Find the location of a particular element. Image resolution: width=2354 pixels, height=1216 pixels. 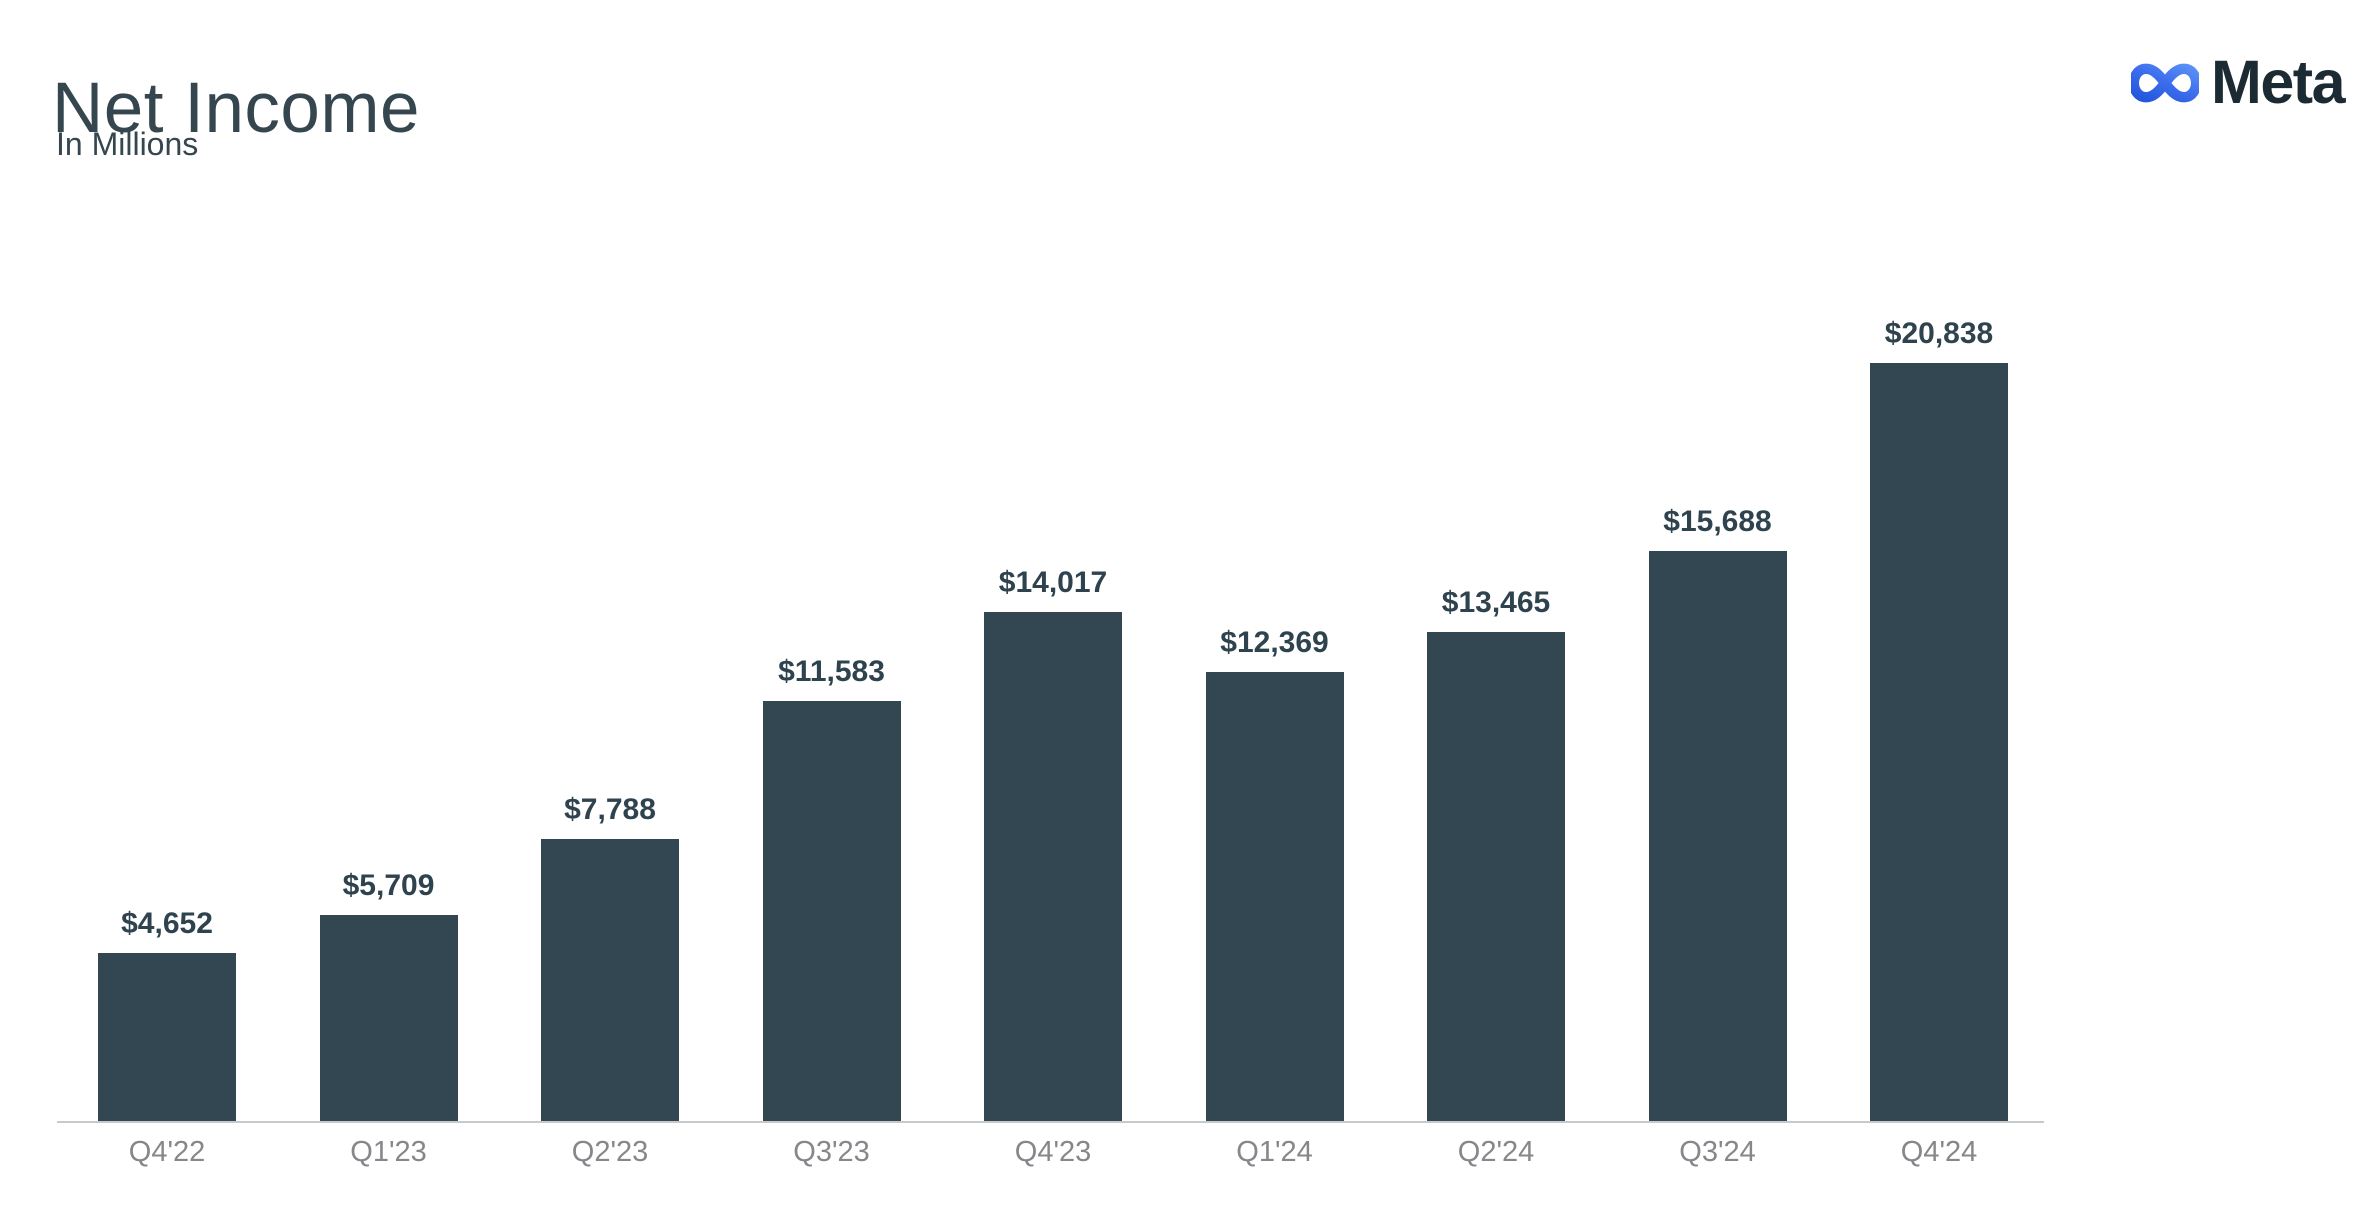

x-axis-tick-label: Q4'23 is located at coordinates (1053, 1152).